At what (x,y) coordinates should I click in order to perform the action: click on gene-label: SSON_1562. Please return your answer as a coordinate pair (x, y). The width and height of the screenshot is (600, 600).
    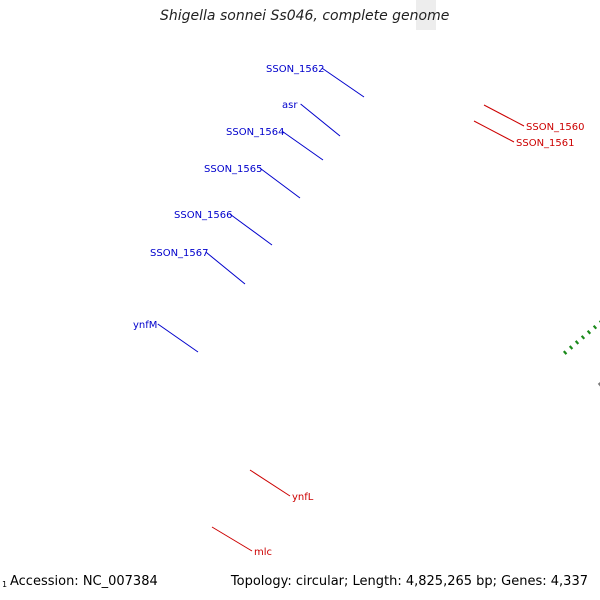
    Looking at the image, I should click on (295, 69).